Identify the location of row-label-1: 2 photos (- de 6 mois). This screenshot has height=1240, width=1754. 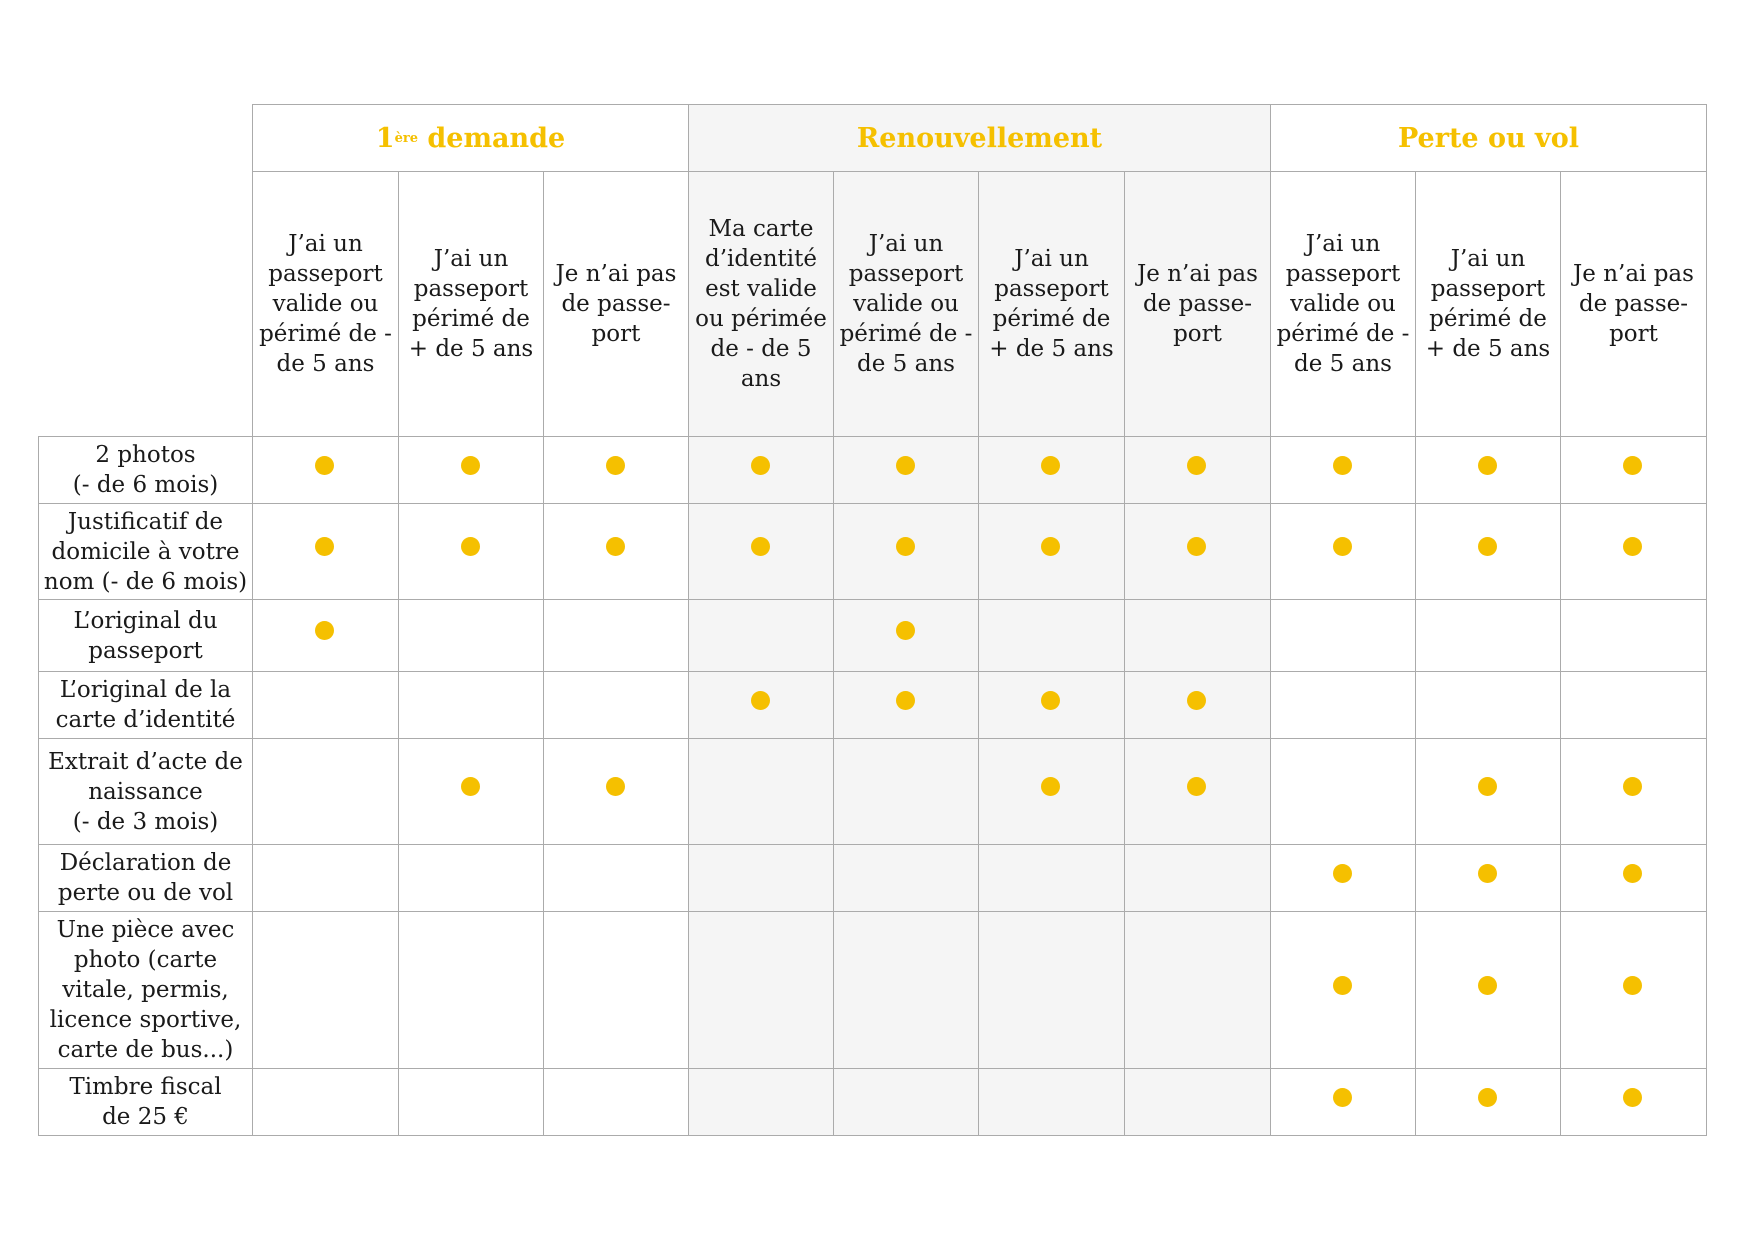
(145, 470).